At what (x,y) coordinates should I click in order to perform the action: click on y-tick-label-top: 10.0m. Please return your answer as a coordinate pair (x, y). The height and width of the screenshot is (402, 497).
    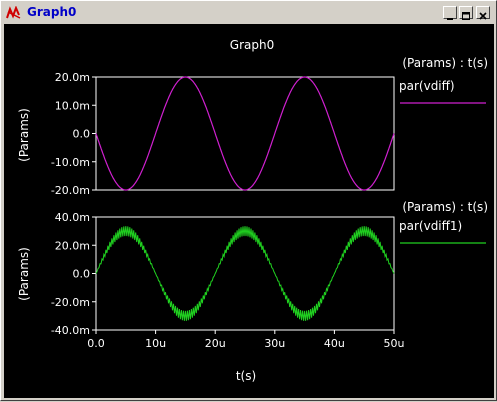
    Looking at the image, I should click on (72, 105).